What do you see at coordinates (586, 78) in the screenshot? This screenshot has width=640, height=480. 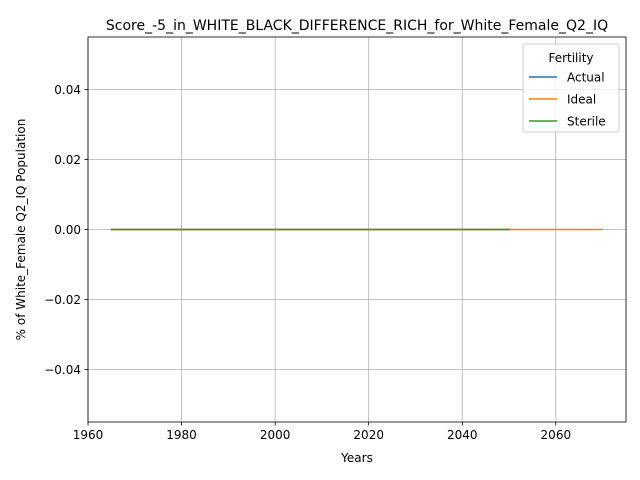 I see `legend-label-actual: Actual` at bounding box center [586, 78].